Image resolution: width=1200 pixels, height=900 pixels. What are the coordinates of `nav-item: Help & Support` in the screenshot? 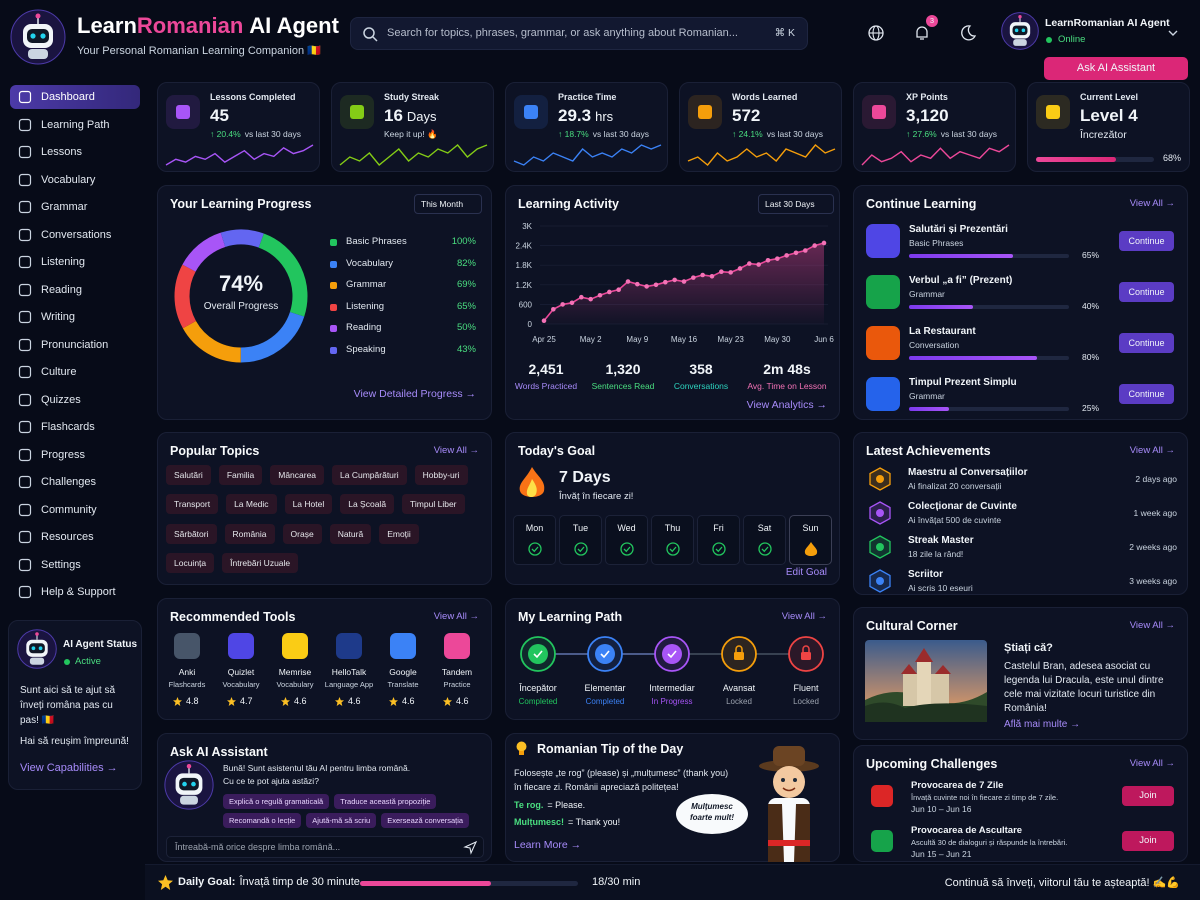 It's located at (75, 592).